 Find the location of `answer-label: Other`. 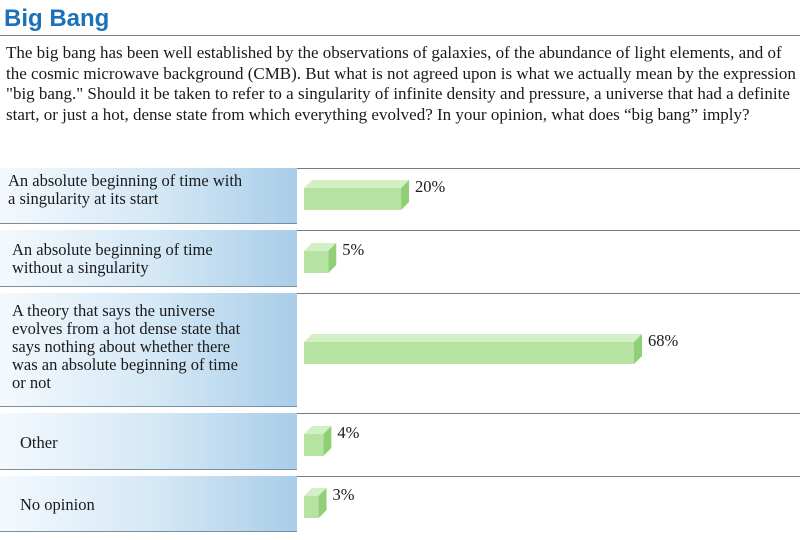

answer-label: Other is located at coordinates (39, 442).